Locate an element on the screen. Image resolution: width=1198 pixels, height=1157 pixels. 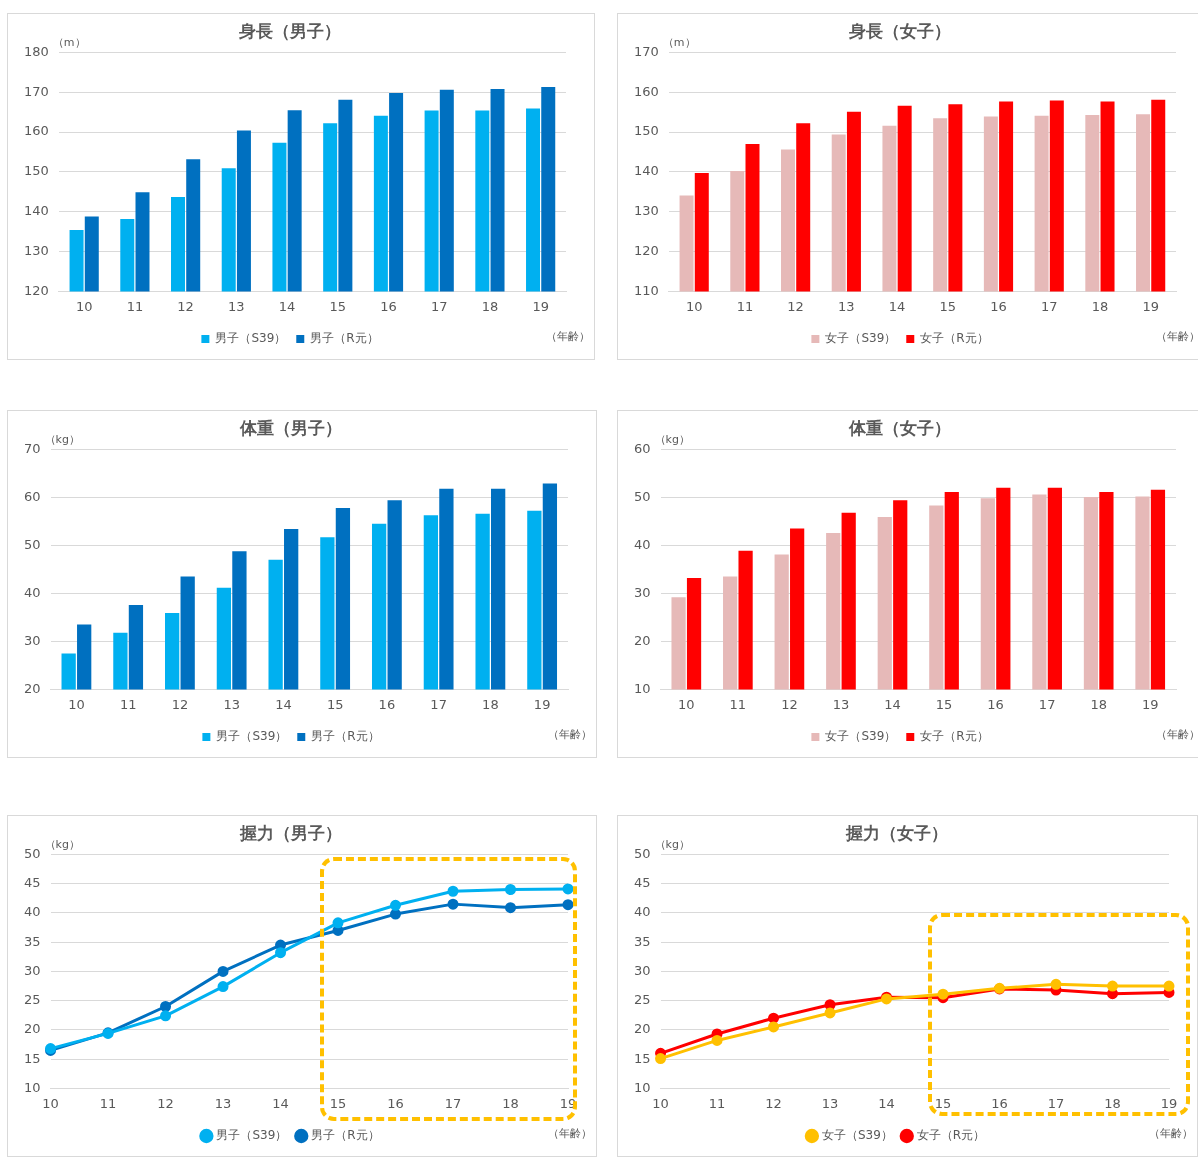
y-tick-label: 15 is located at coordinates (32, 1058).